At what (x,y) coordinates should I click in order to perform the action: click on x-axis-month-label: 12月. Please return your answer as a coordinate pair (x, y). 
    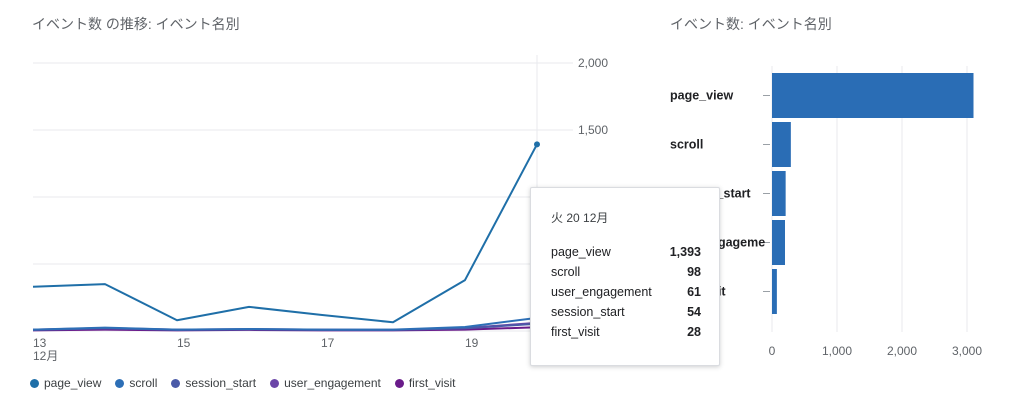
    Looking at the image, I should click on (45, 356).